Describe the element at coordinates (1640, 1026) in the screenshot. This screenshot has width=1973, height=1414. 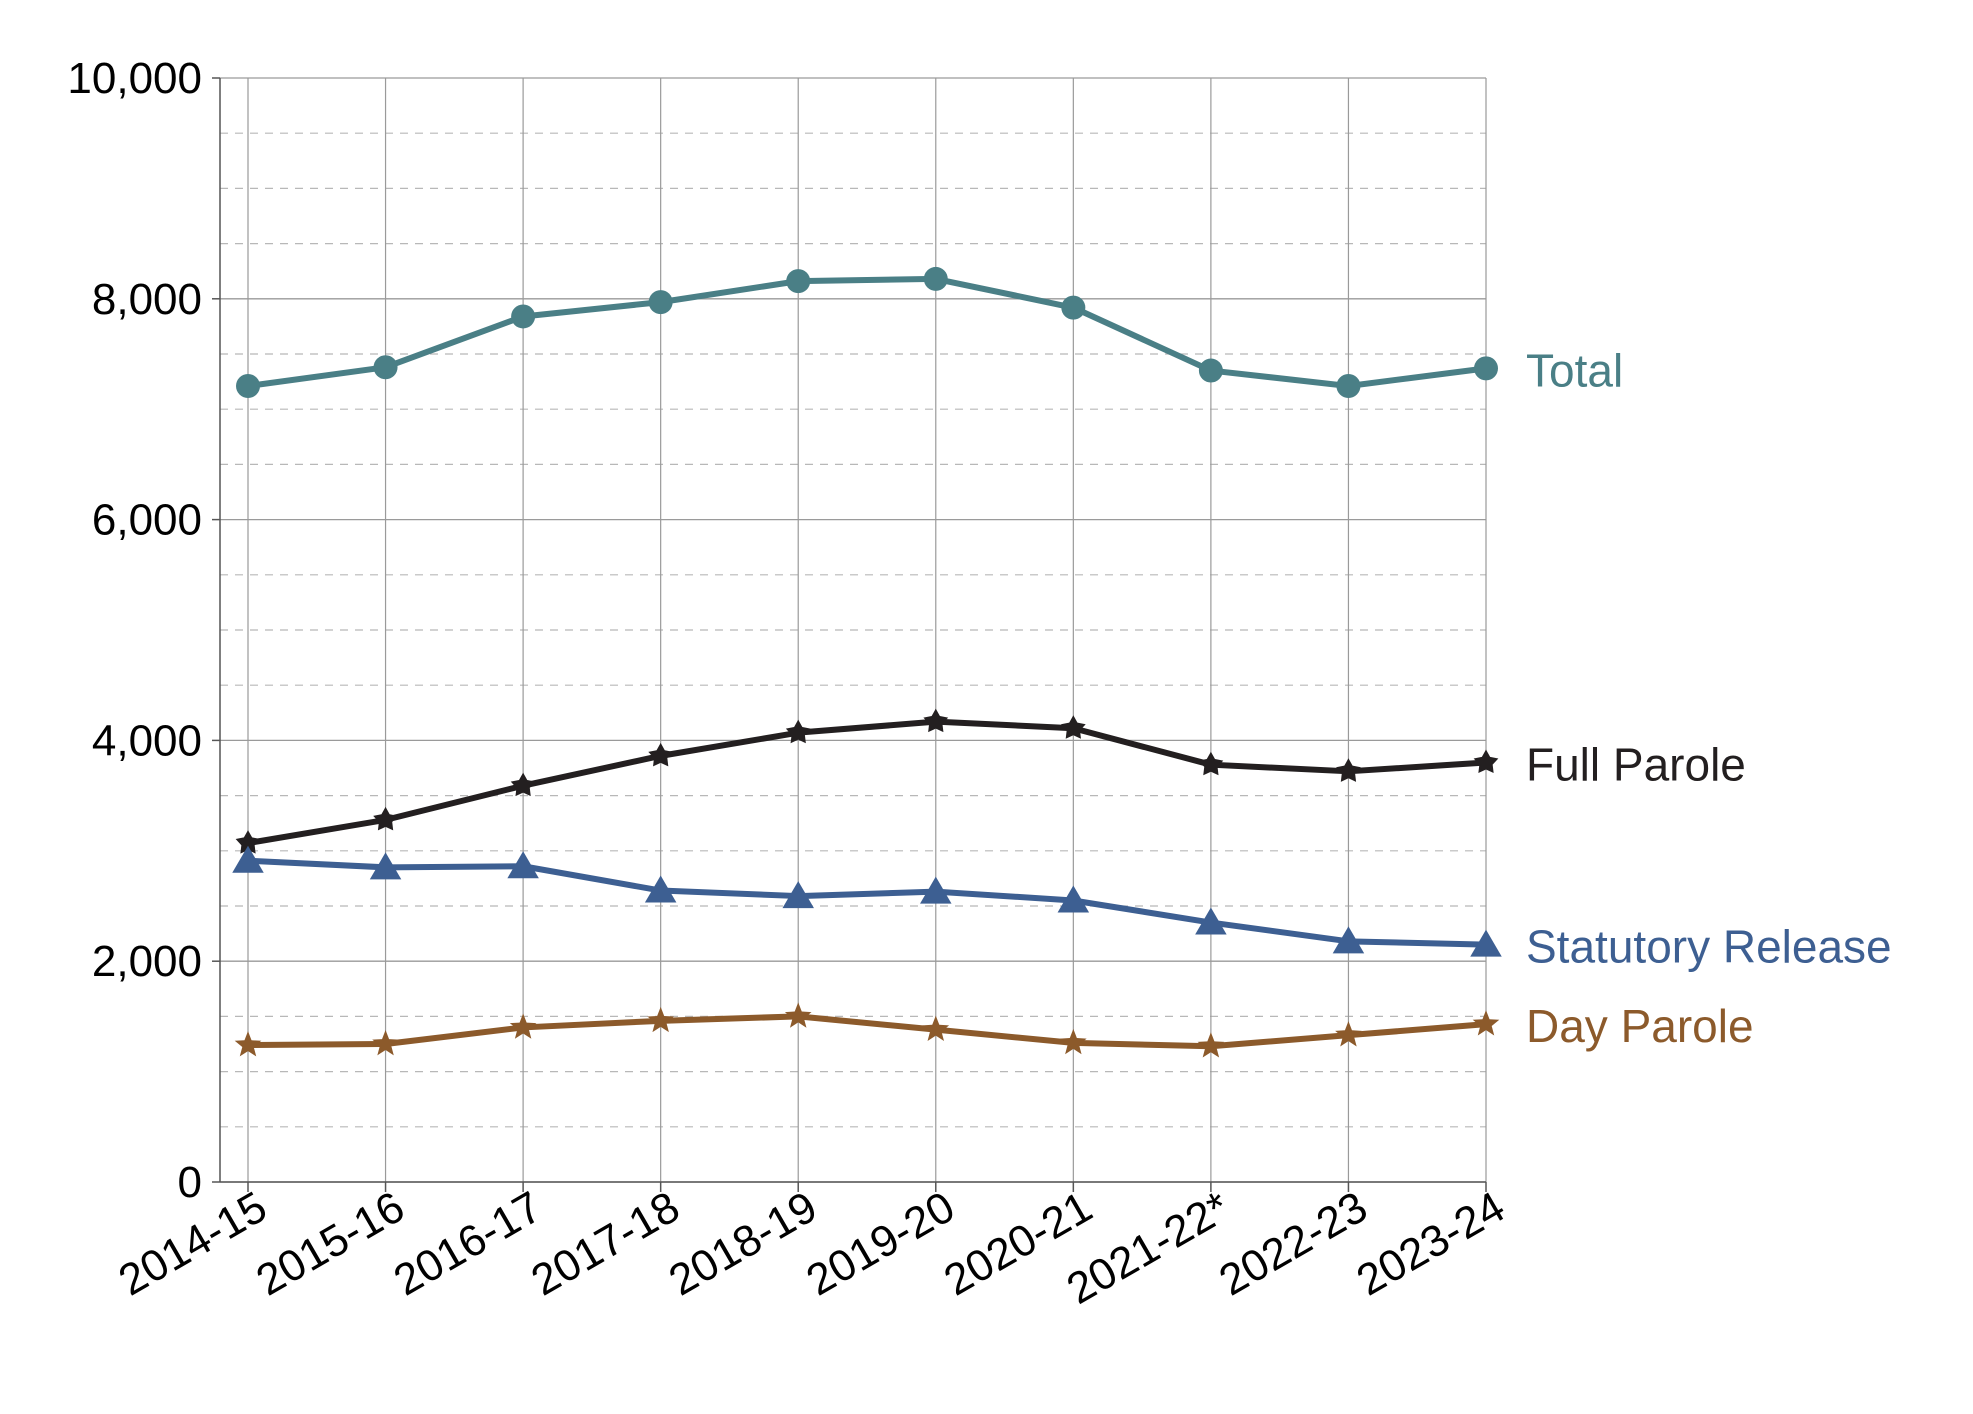
I see `series-label: Day Parole` at that location.